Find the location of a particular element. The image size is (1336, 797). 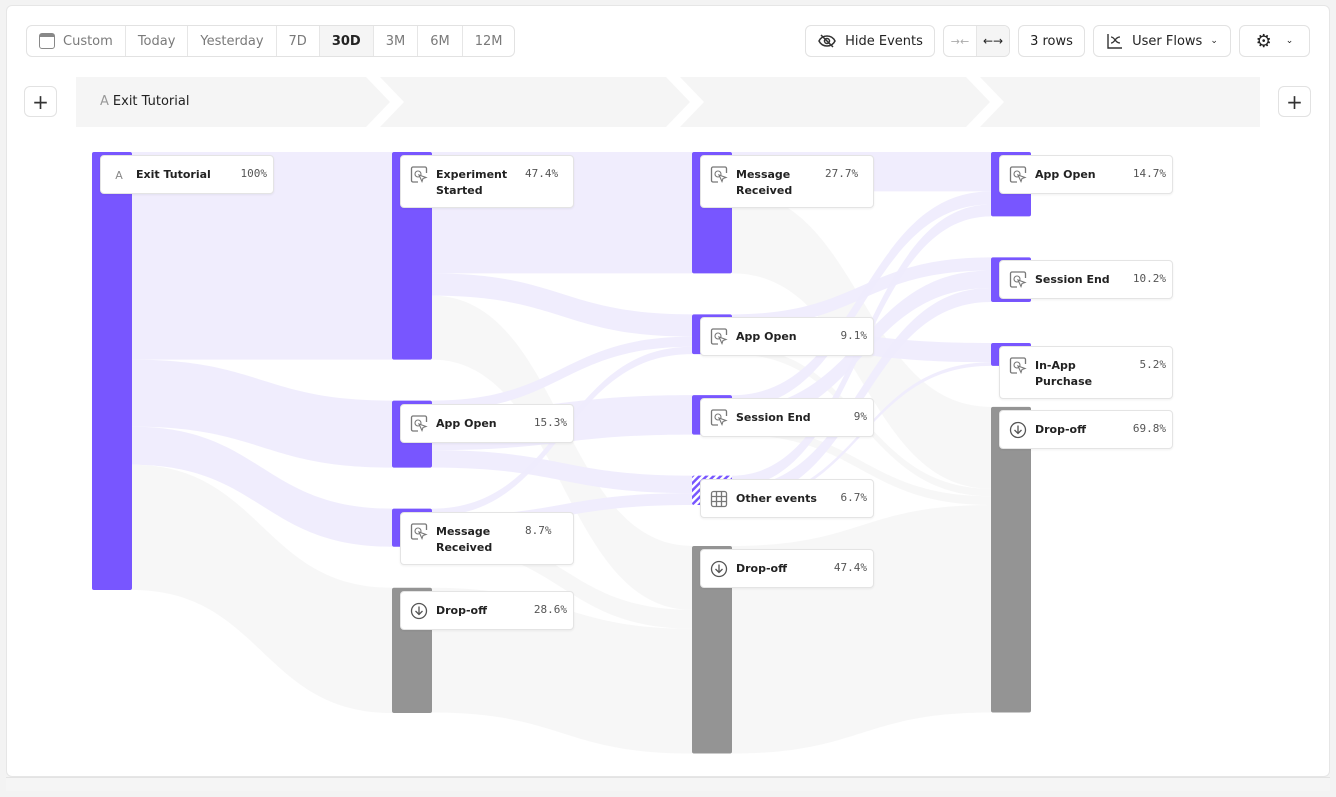

node-card: Message Received 27.7% is located at coordinates (787, 181).